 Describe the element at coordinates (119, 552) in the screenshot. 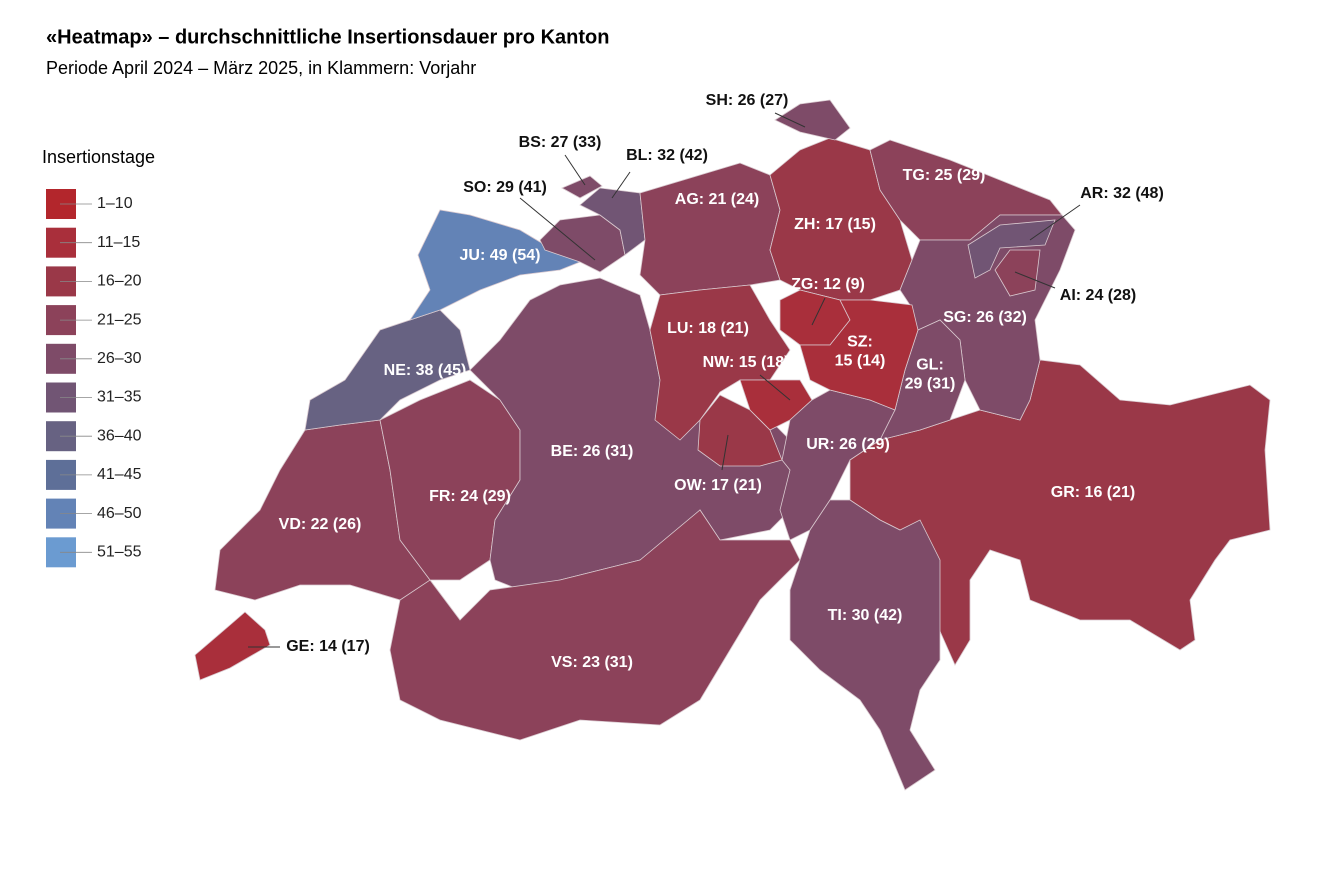

I see `legend-label: 51–55` at that location.